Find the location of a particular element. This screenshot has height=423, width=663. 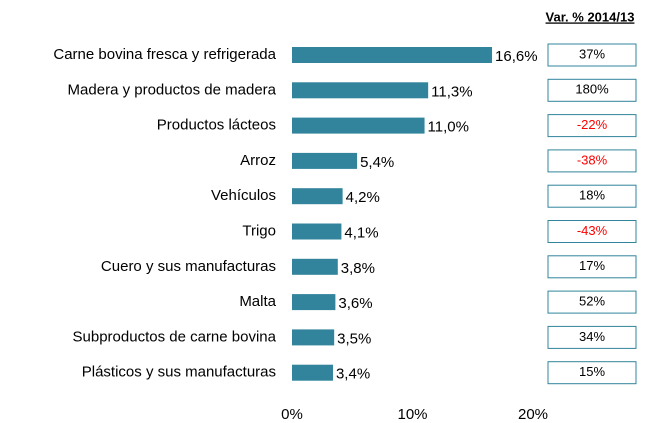

variation-label: -43% is located at coordinates (592, 230).